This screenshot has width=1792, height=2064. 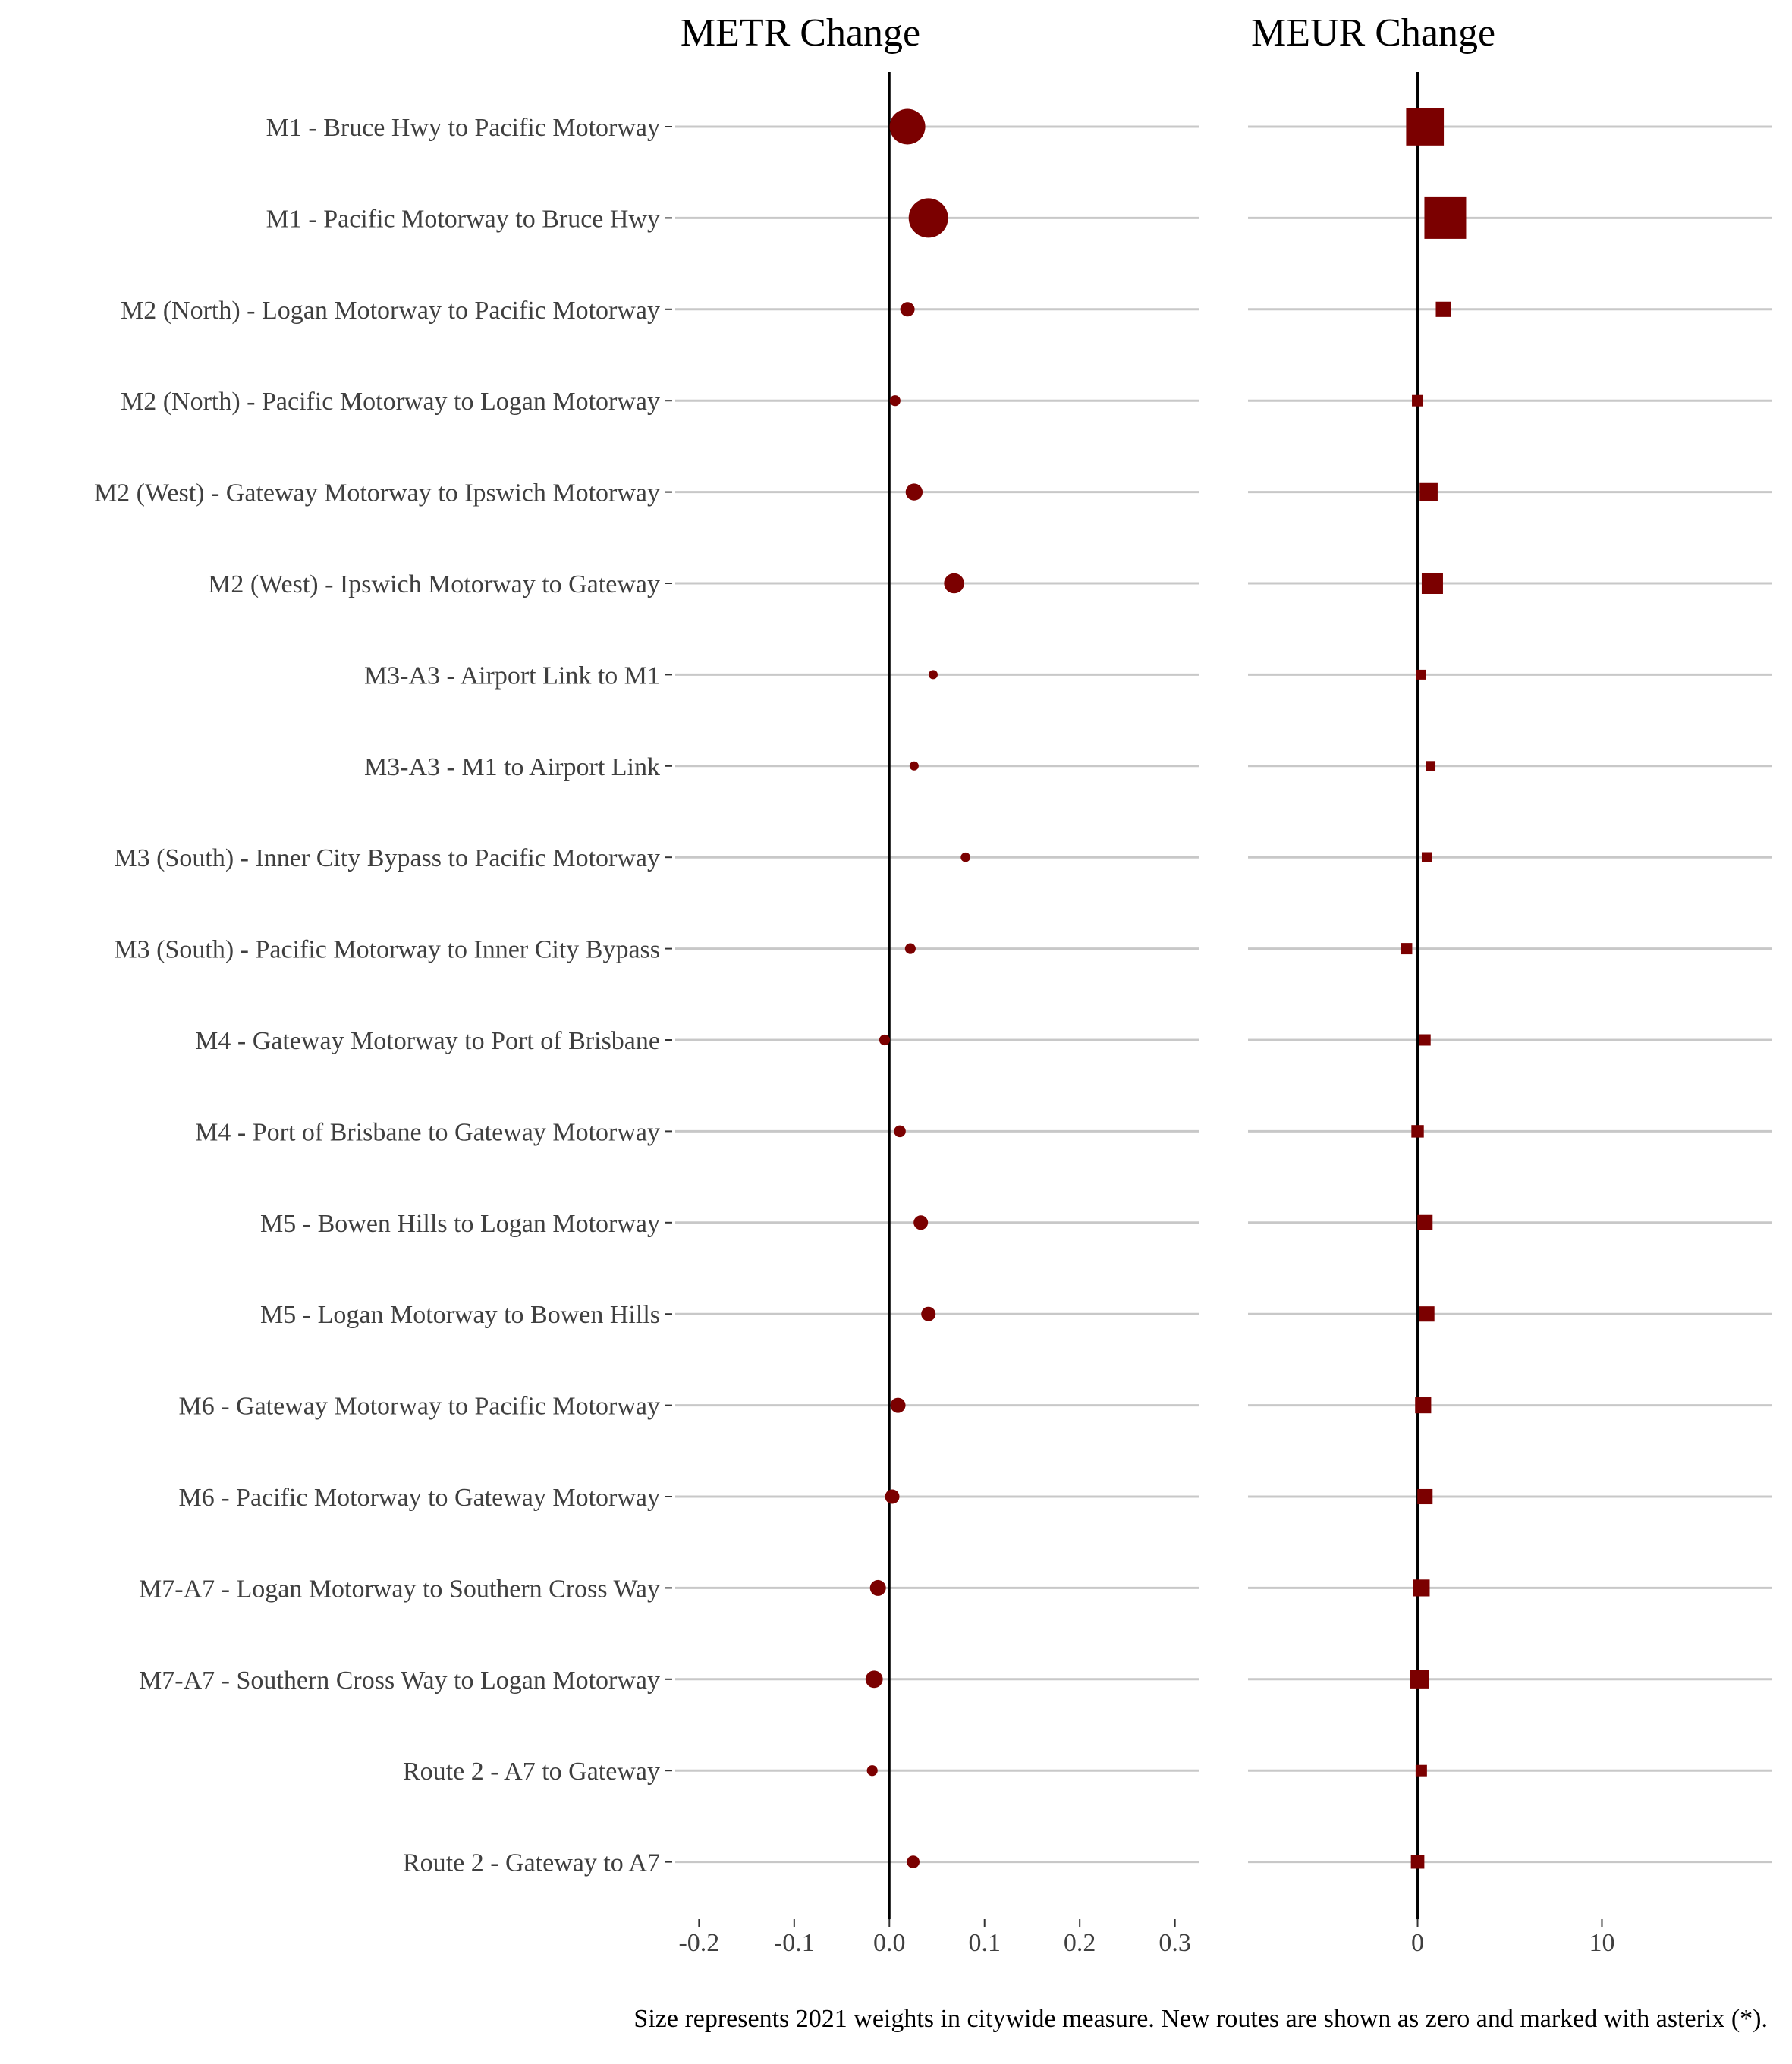 What do you see at coordinates (1601, 1943) in the screenshot?
I see `x-tick-label: 10` at bounding box center [1601, 1943].